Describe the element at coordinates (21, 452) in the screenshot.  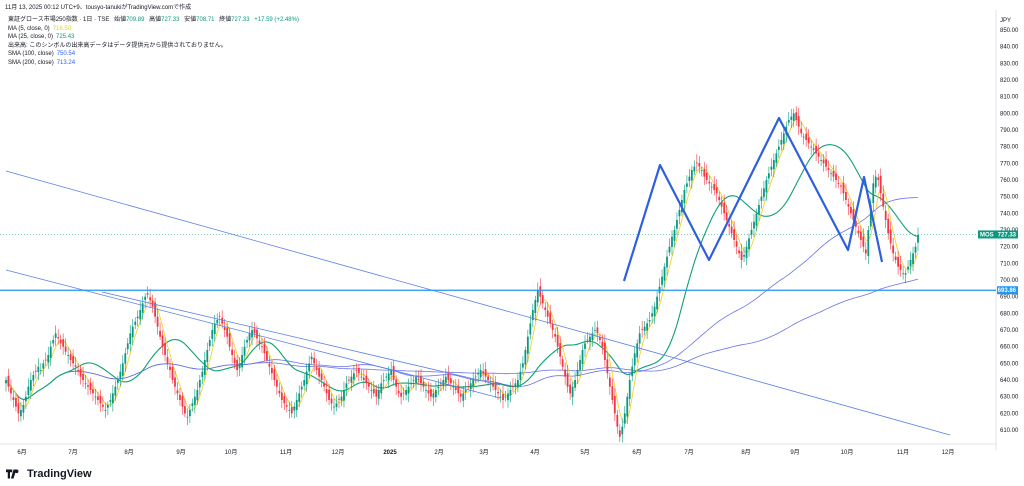
I see `x-tick-label: 6月` at that location.